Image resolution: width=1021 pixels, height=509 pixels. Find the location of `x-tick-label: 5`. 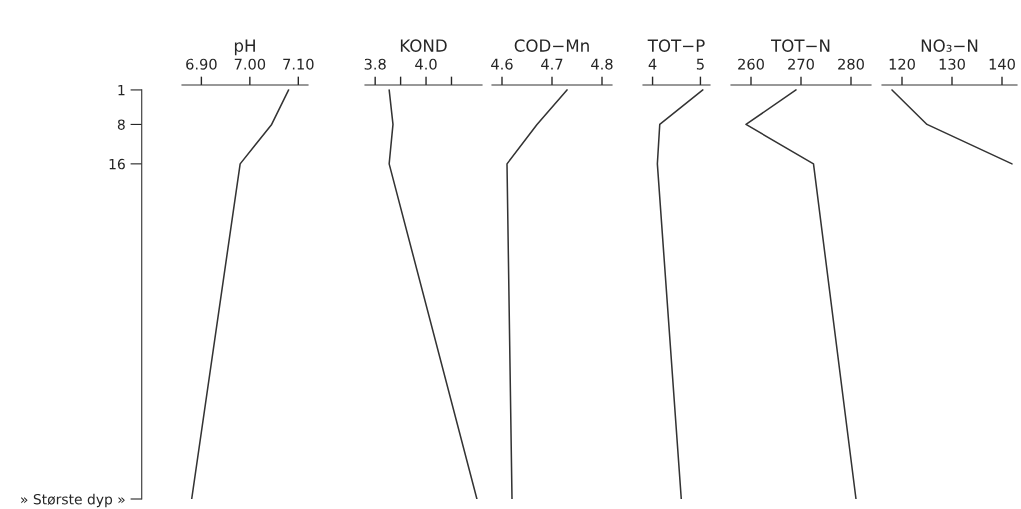

x-tick-label: 5 is located at coordinates (700, 64).